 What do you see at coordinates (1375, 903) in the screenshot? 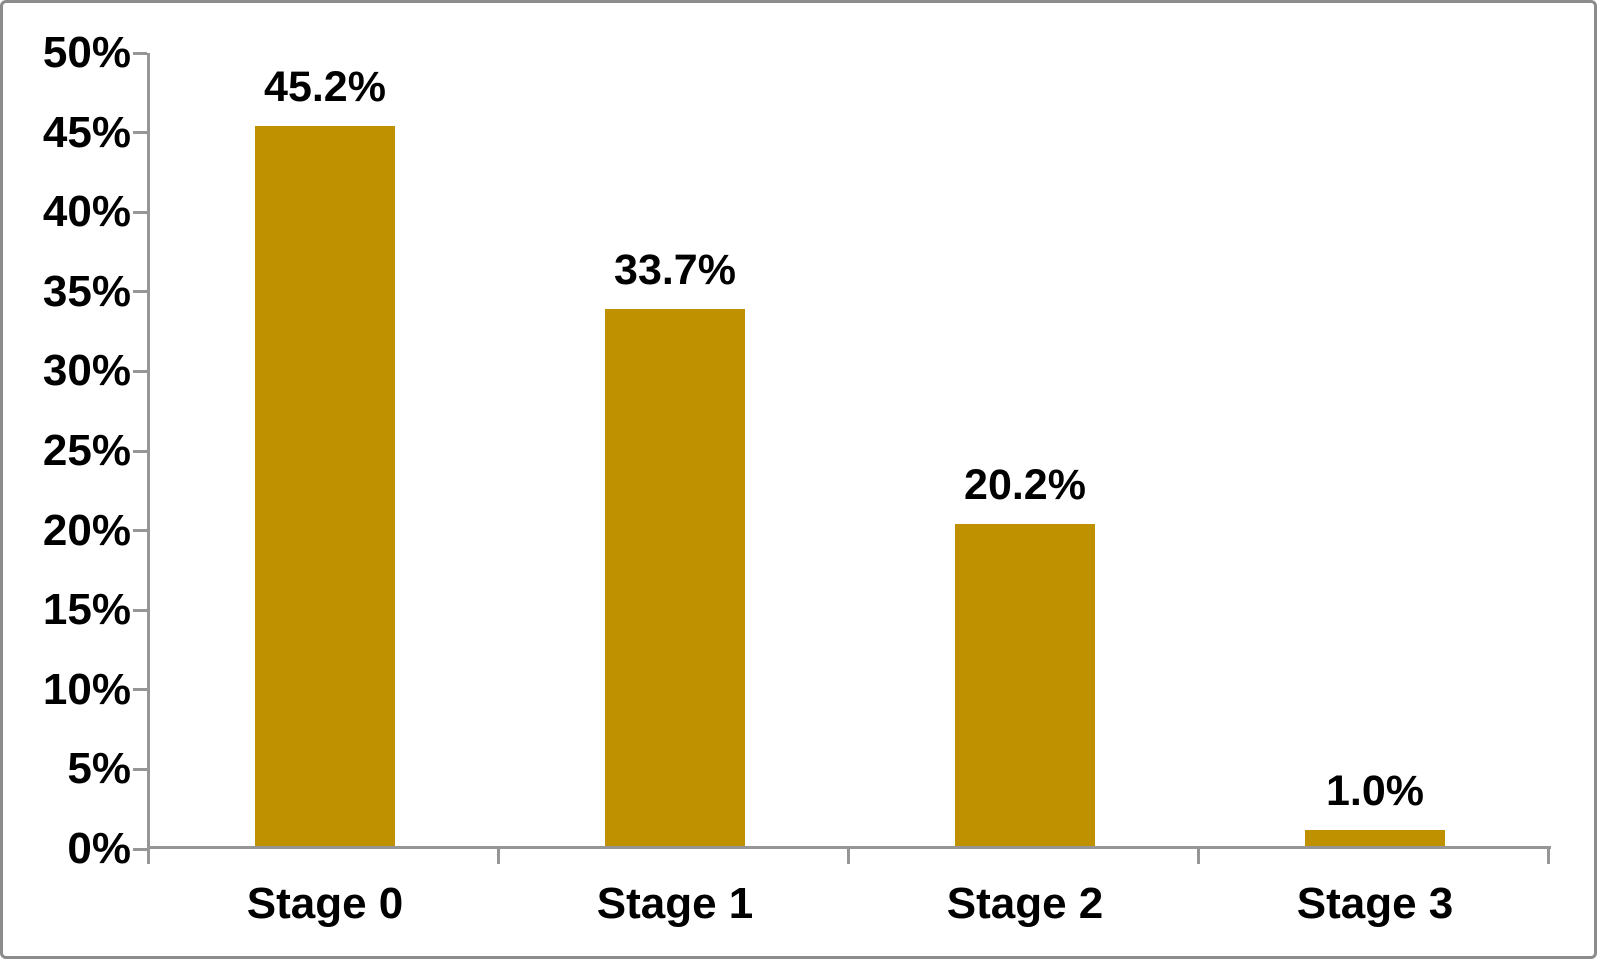
I see `x-category-label: Stage 3` at bounding box center [1375, 903].